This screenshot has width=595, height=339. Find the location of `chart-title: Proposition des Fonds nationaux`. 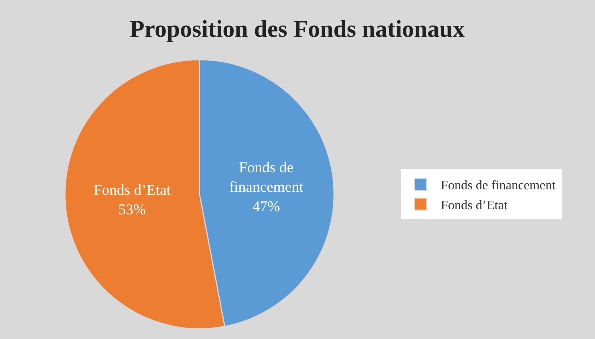

chart-title: Proposition des Fonds nationaux is located at coordinates (297, 30).